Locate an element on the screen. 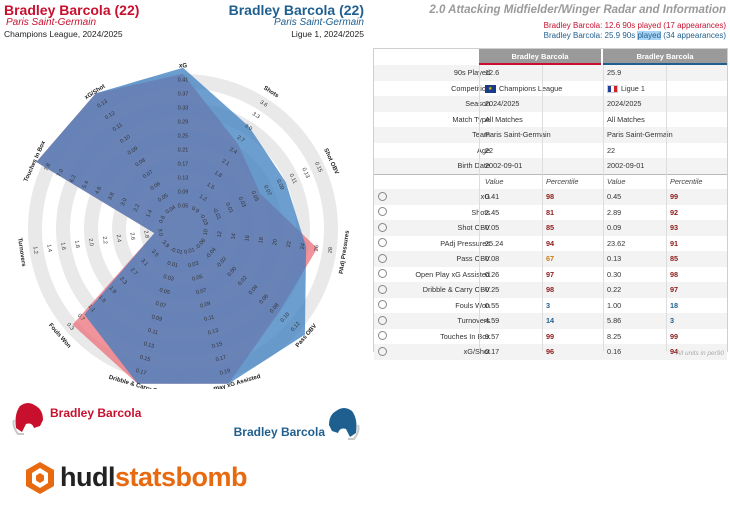 The height and width of the screenshot is (507, 730). player1-value: 0.26 is located at coordinates (492, 274).